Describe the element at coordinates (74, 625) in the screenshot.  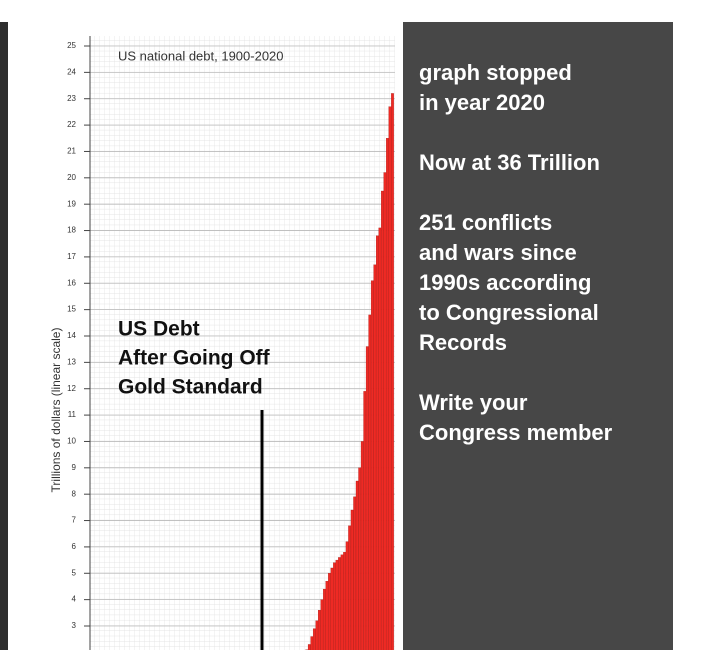
I see `y-tick-label: 3` at that location.